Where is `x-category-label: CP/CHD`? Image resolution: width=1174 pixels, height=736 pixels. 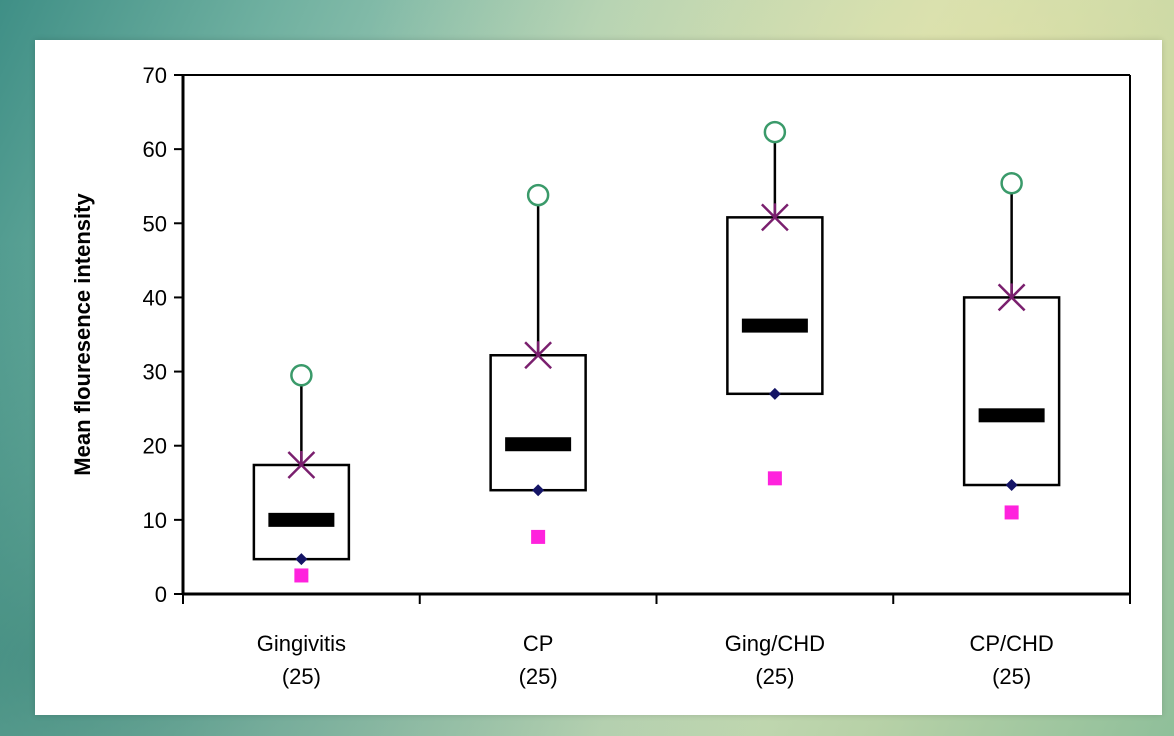 x-category-label: CP/CHD is located at coordinates (1011, 643).